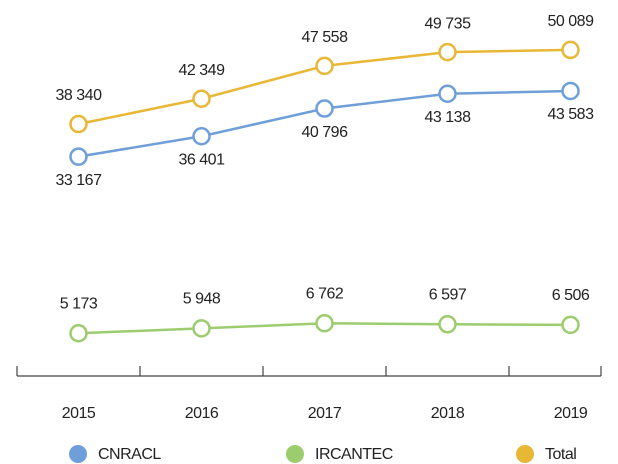 Image resolution: width=618 pixels, height=464 pixels. I want to click on x-tick-label: 2018, so click(448, 413).